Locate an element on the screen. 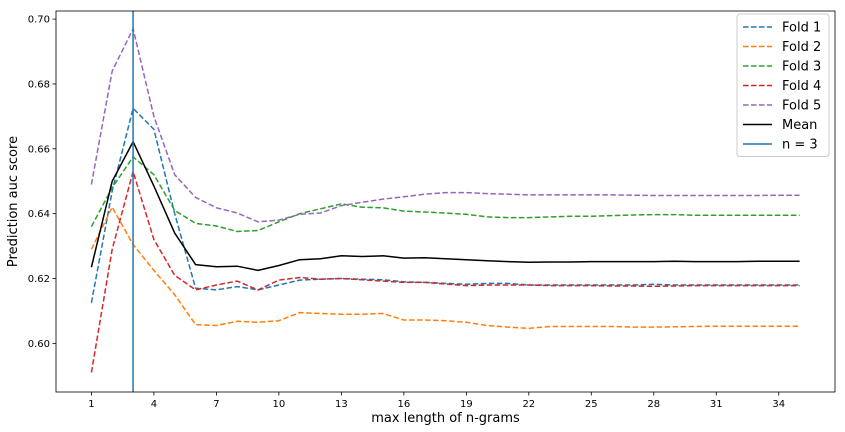 The image size is (845, 432). legend-item: Fold 1 is located at coordinates (782, 28).